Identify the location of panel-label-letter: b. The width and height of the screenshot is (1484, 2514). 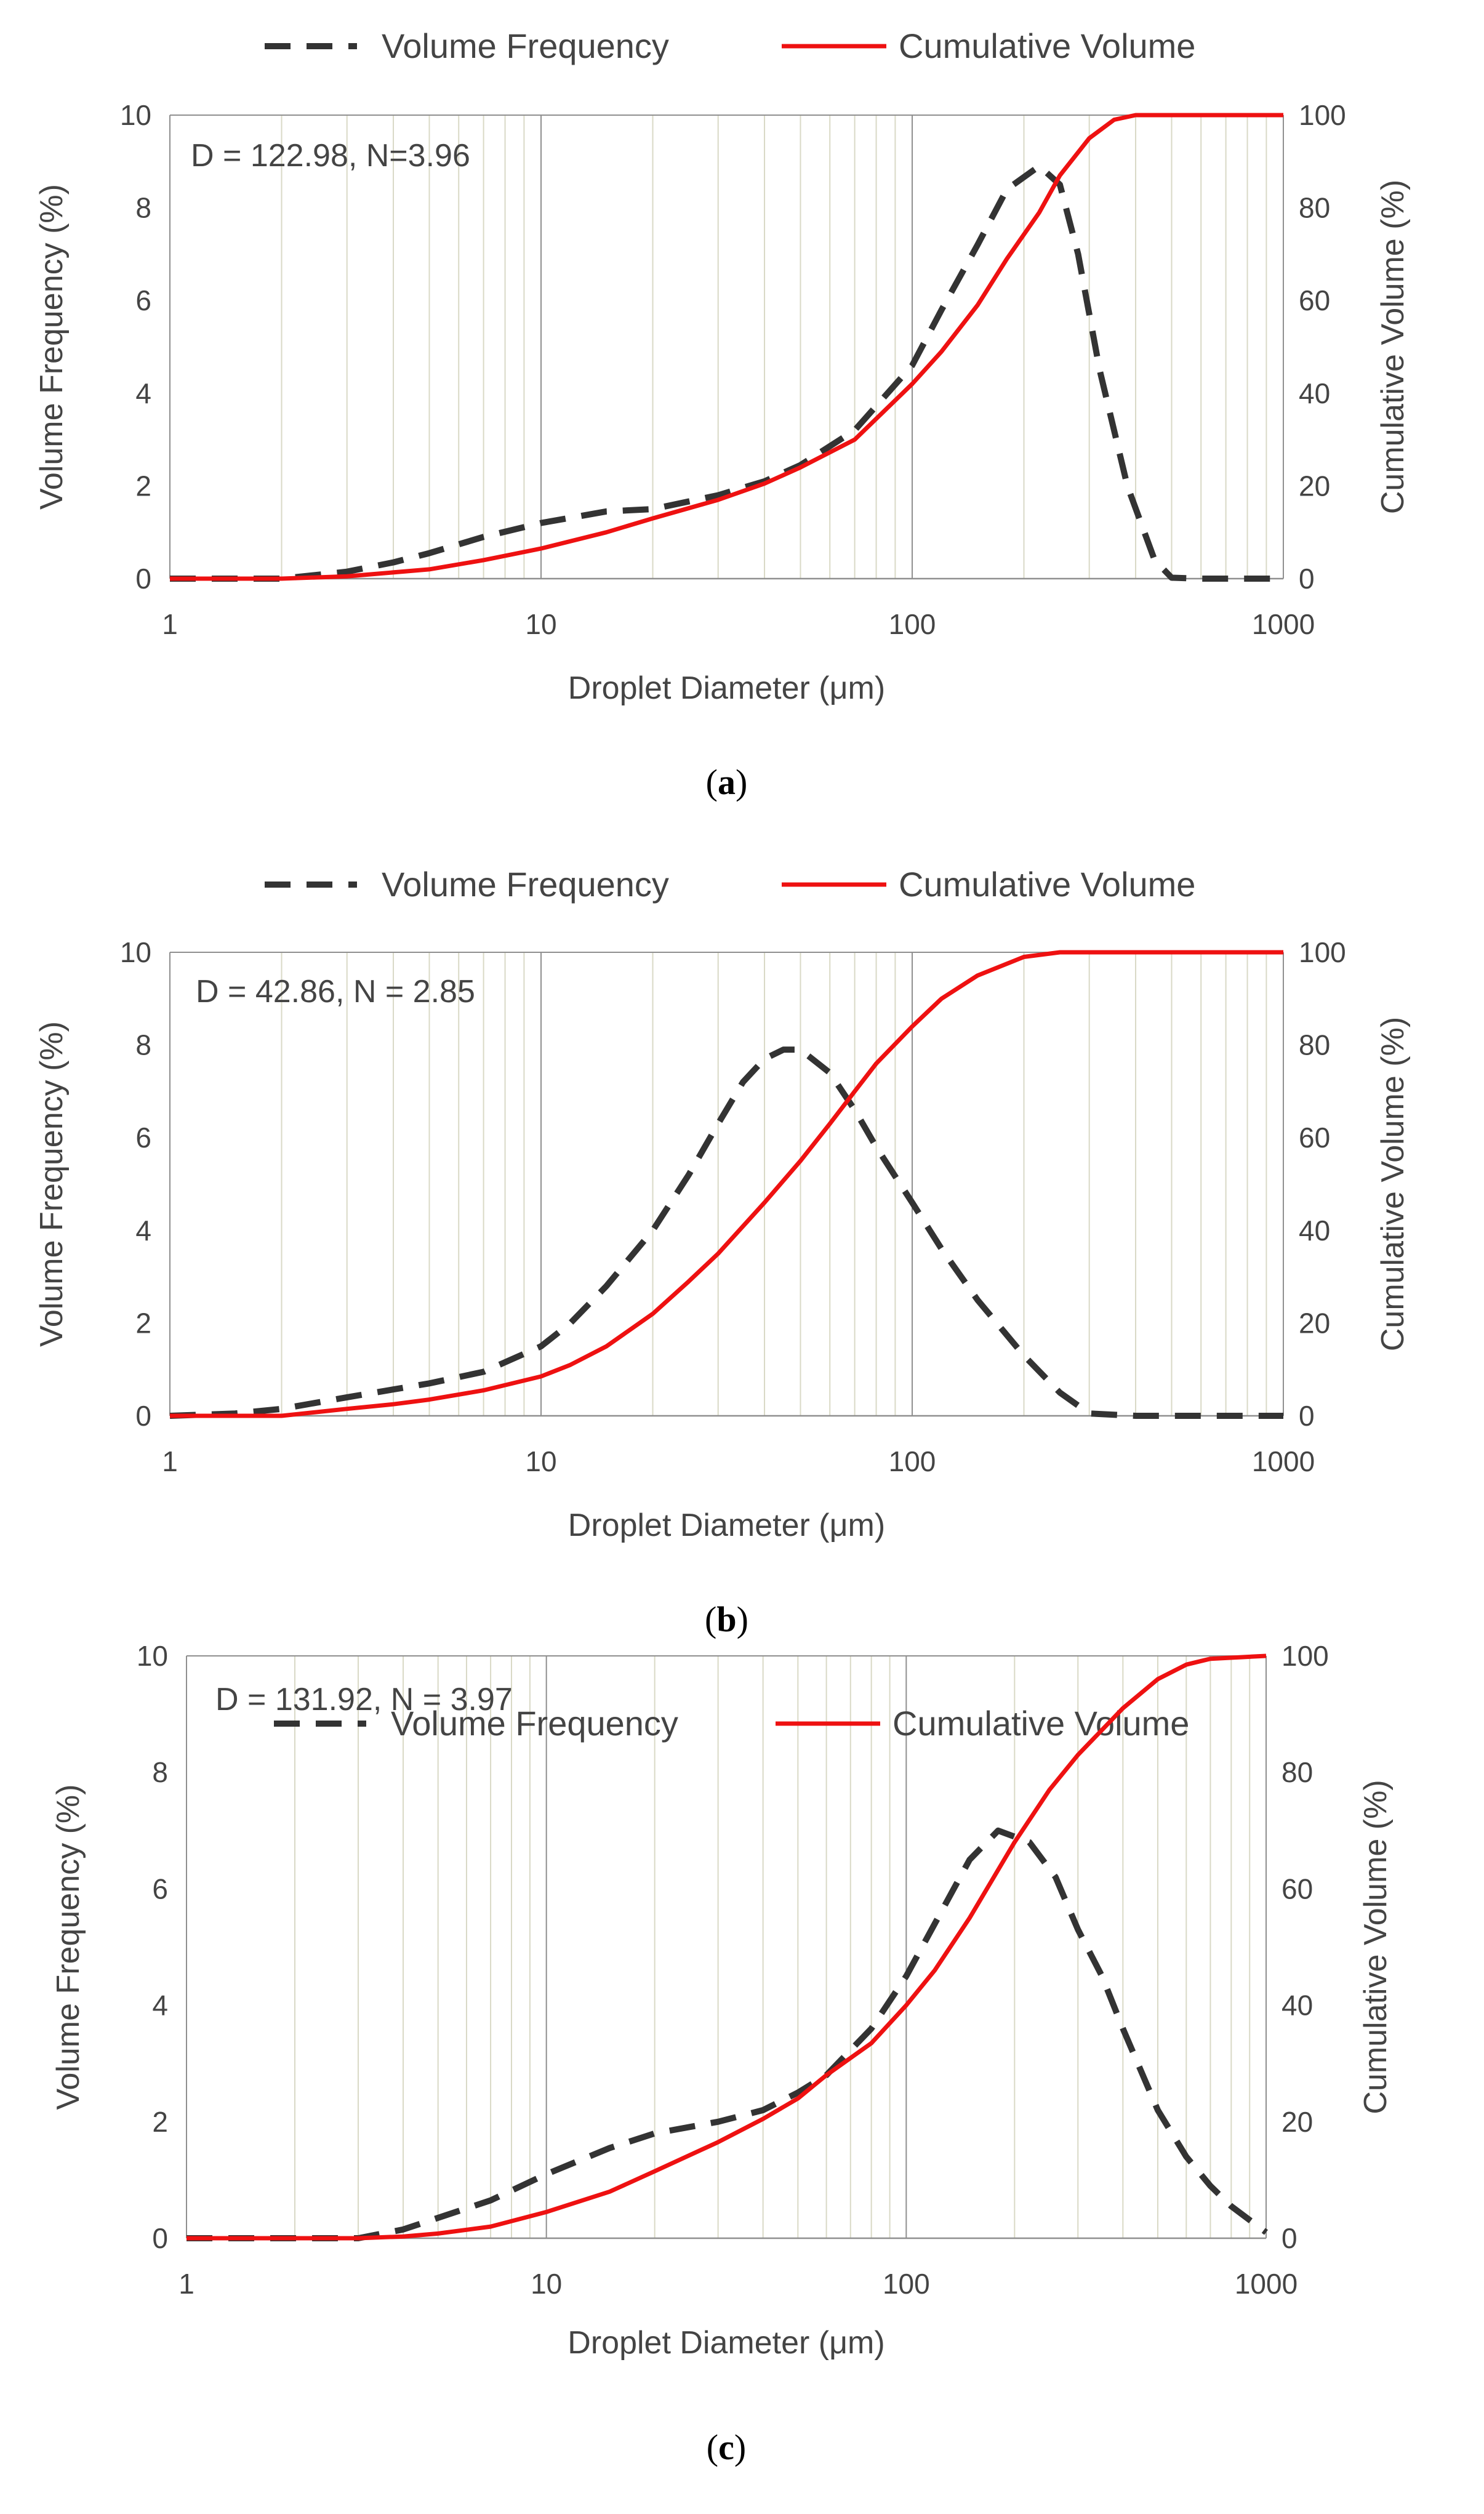
(726, 1619).